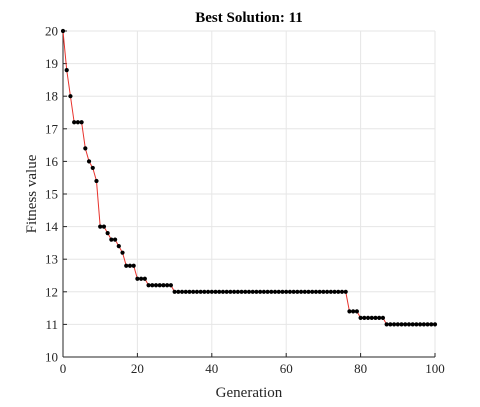 This screenshot has width=480, height=407. What do you see at coordinates (360, 368) in the screenshot?
I see `x-tick-label: 80` at bounding box center [360, 368].